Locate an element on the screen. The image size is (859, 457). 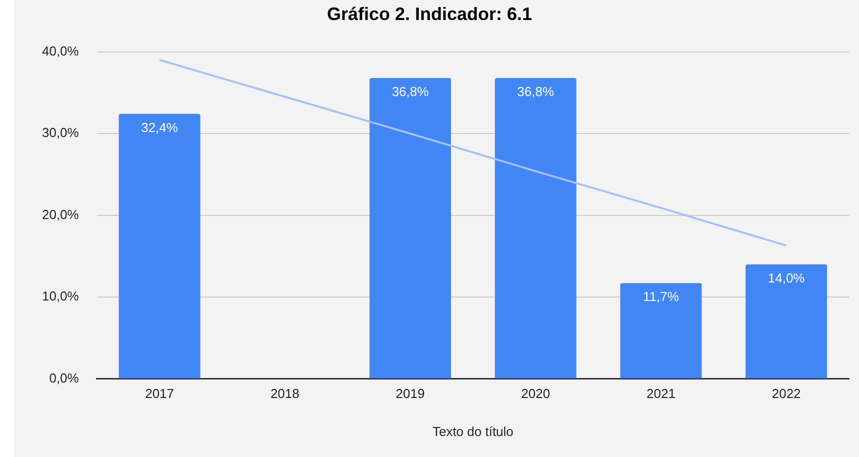
x-tick-label: 2018 is located at coordinates (285, 394).